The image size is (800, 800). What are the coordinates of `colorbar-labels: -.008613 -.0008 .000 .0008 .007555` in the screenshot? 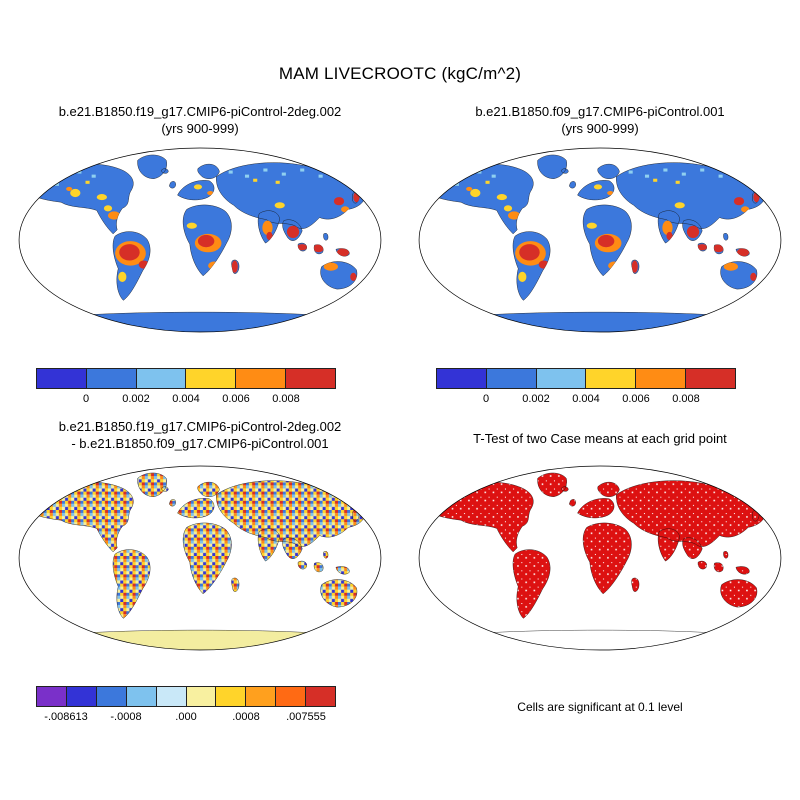 It's located at (186, 719).